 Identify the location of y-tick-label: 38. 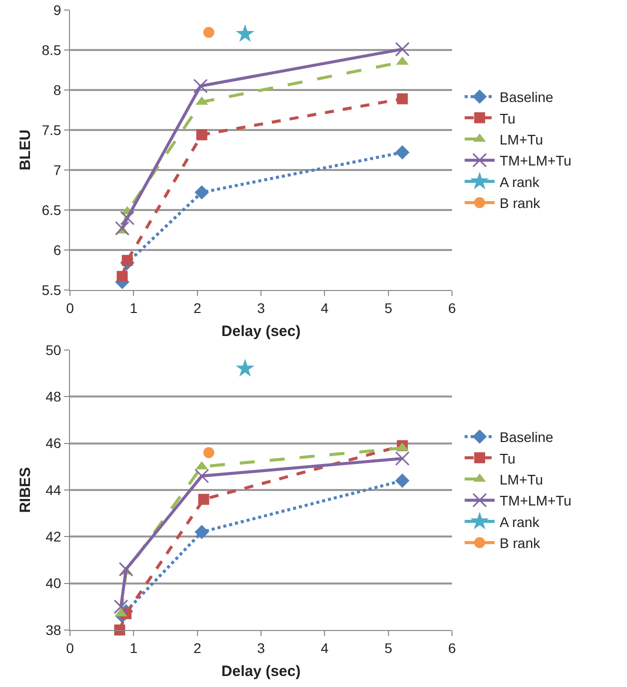
(54, 630).